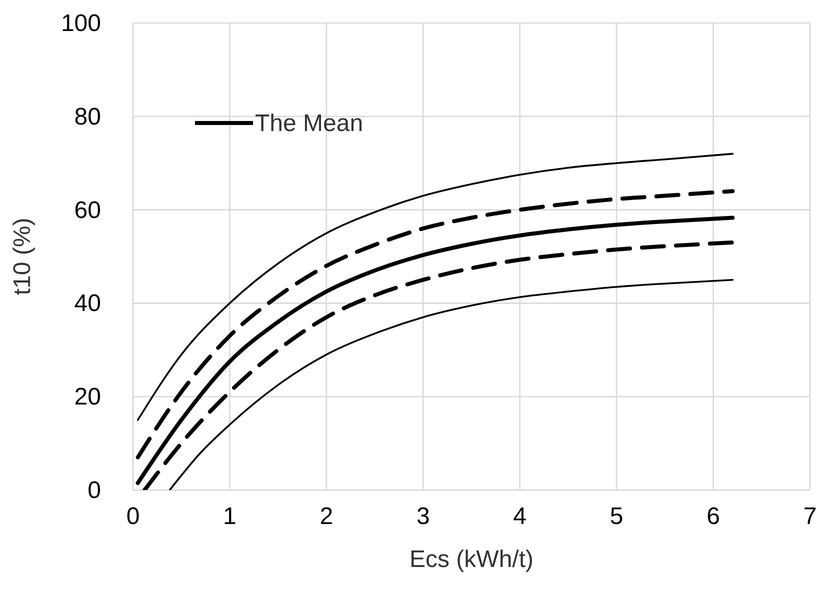 The height and width of the screenshot is (591, 823). Describe the element at coordinates (520, 516) in the screenshot. I see `x-tick-label: 4` at that location.